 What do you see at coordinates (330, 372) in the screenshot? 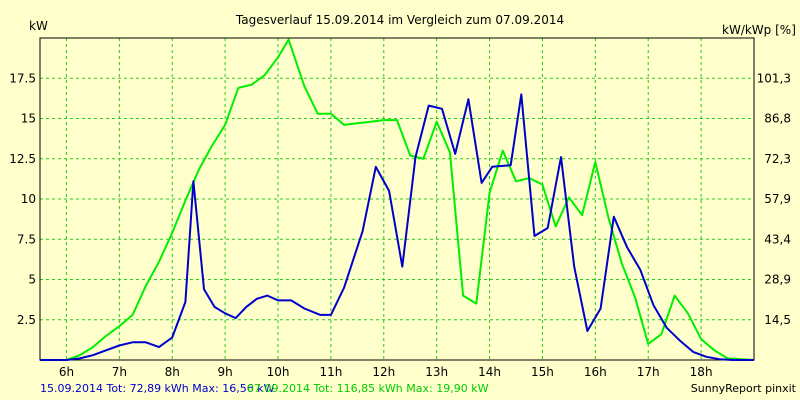
I see `x-tick-label: 11h` at bounding box center [330, 372].